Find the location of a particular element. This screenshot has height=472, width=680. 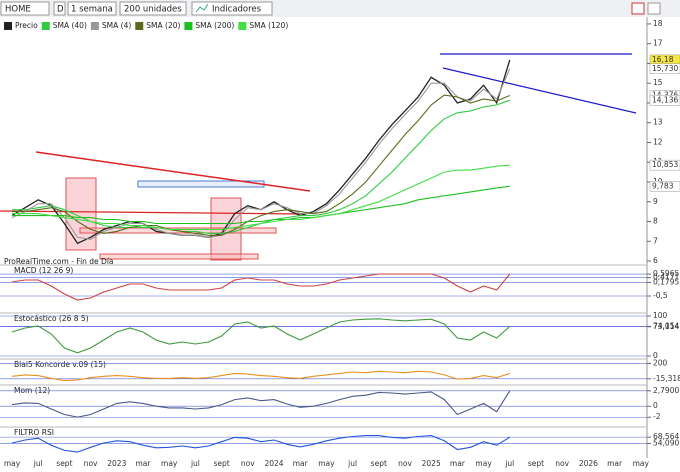

alert-icon is located at coordinates (638, 8).